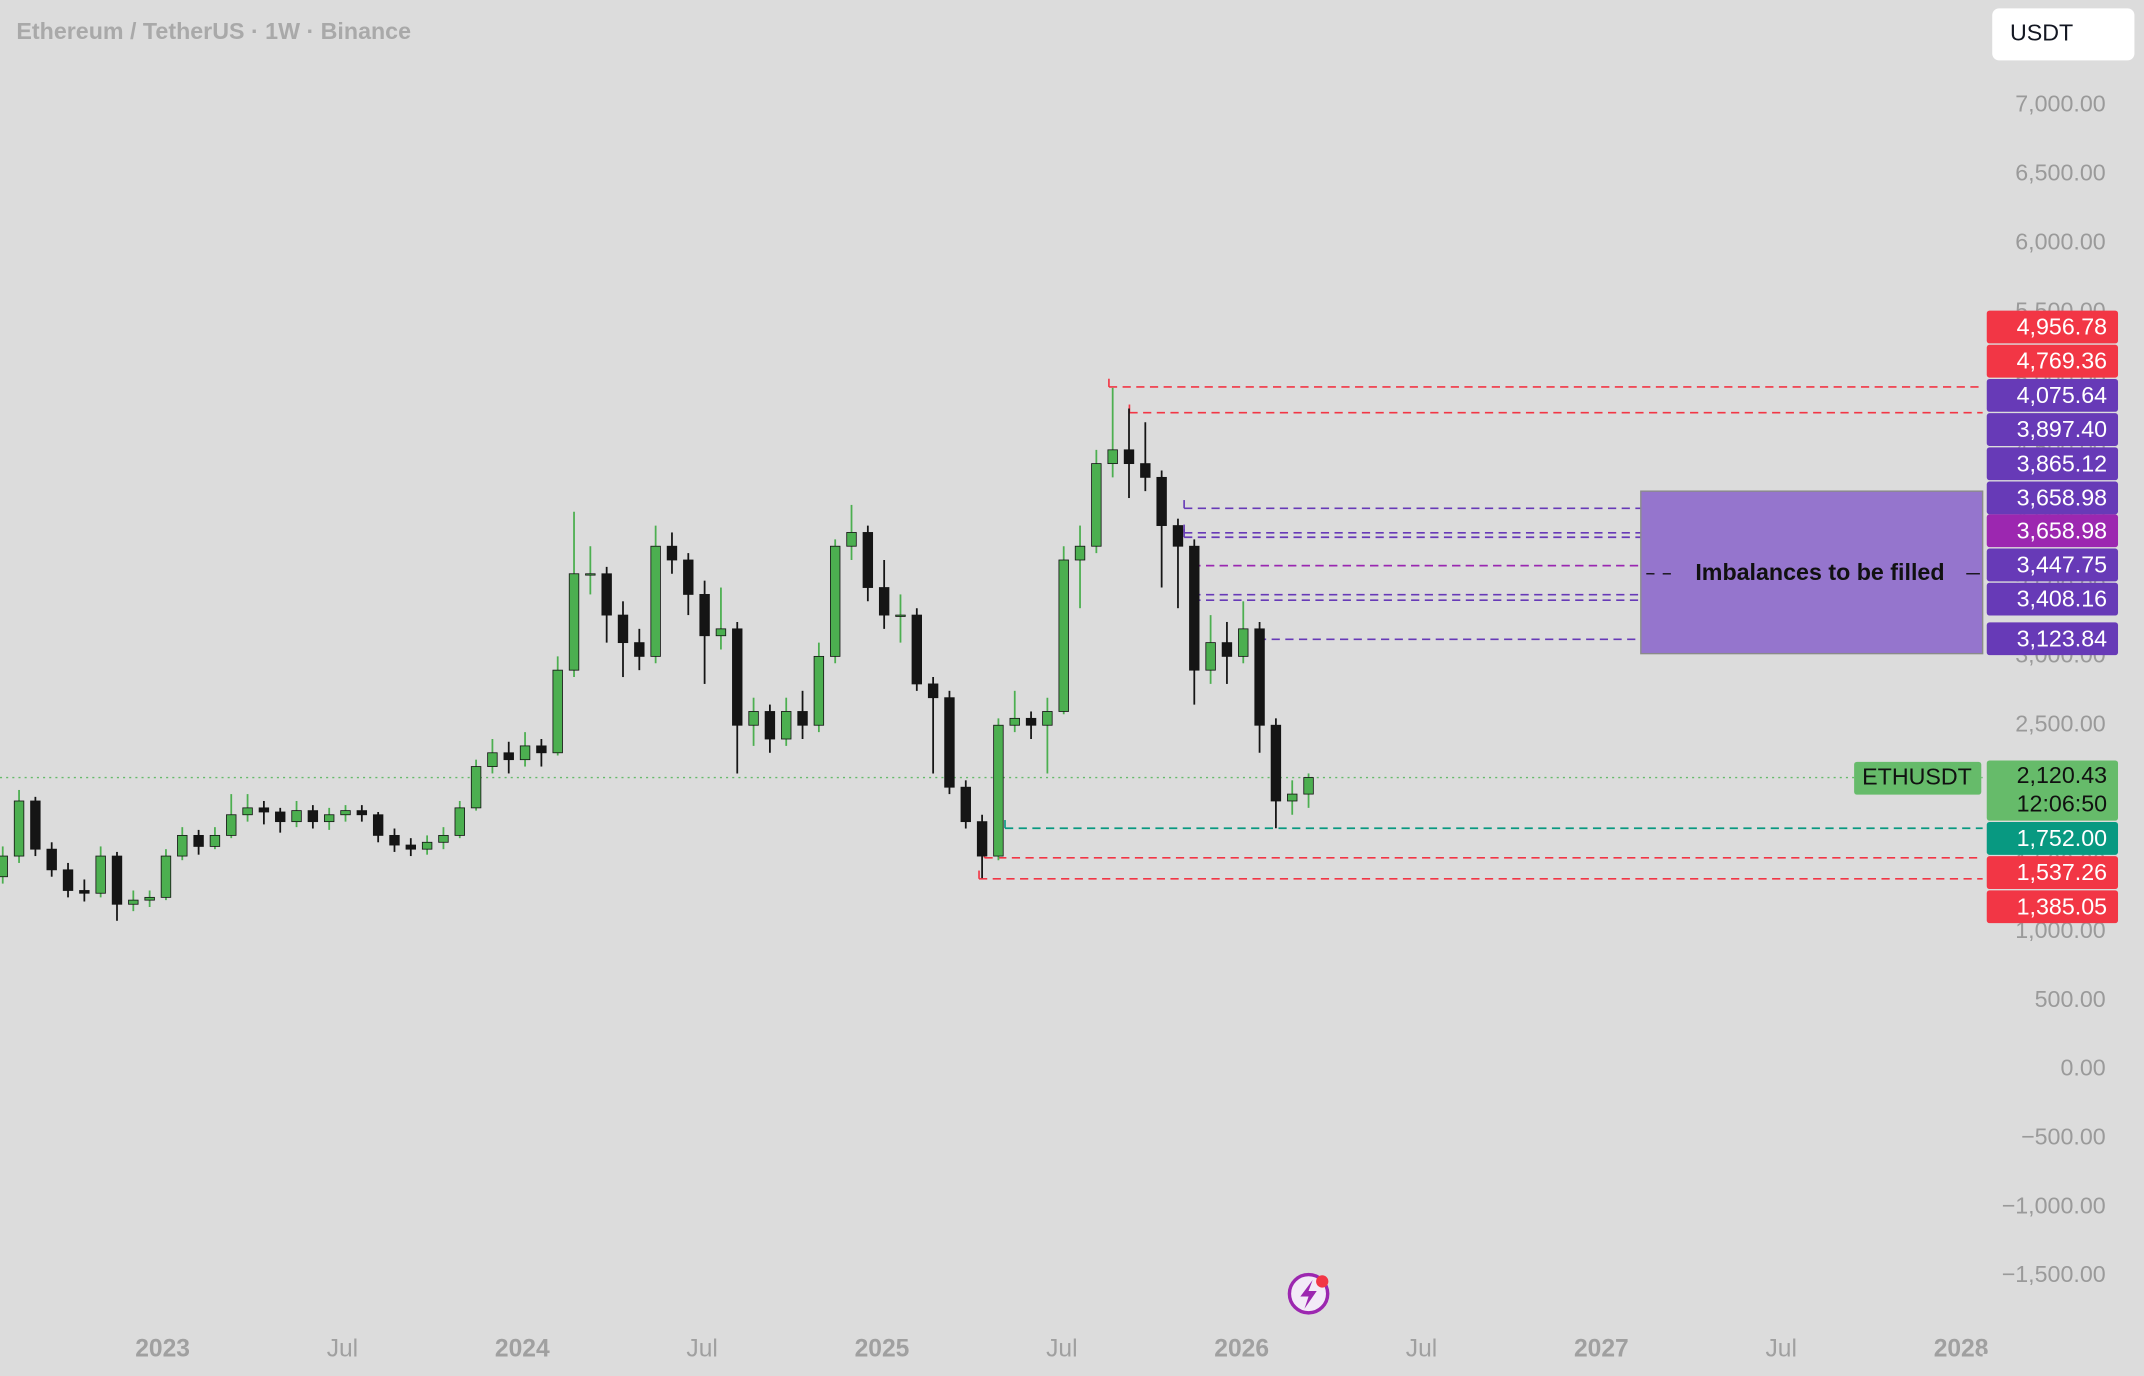  I want to click on level-badge-label: 3,123.84, so click(2062, 638).